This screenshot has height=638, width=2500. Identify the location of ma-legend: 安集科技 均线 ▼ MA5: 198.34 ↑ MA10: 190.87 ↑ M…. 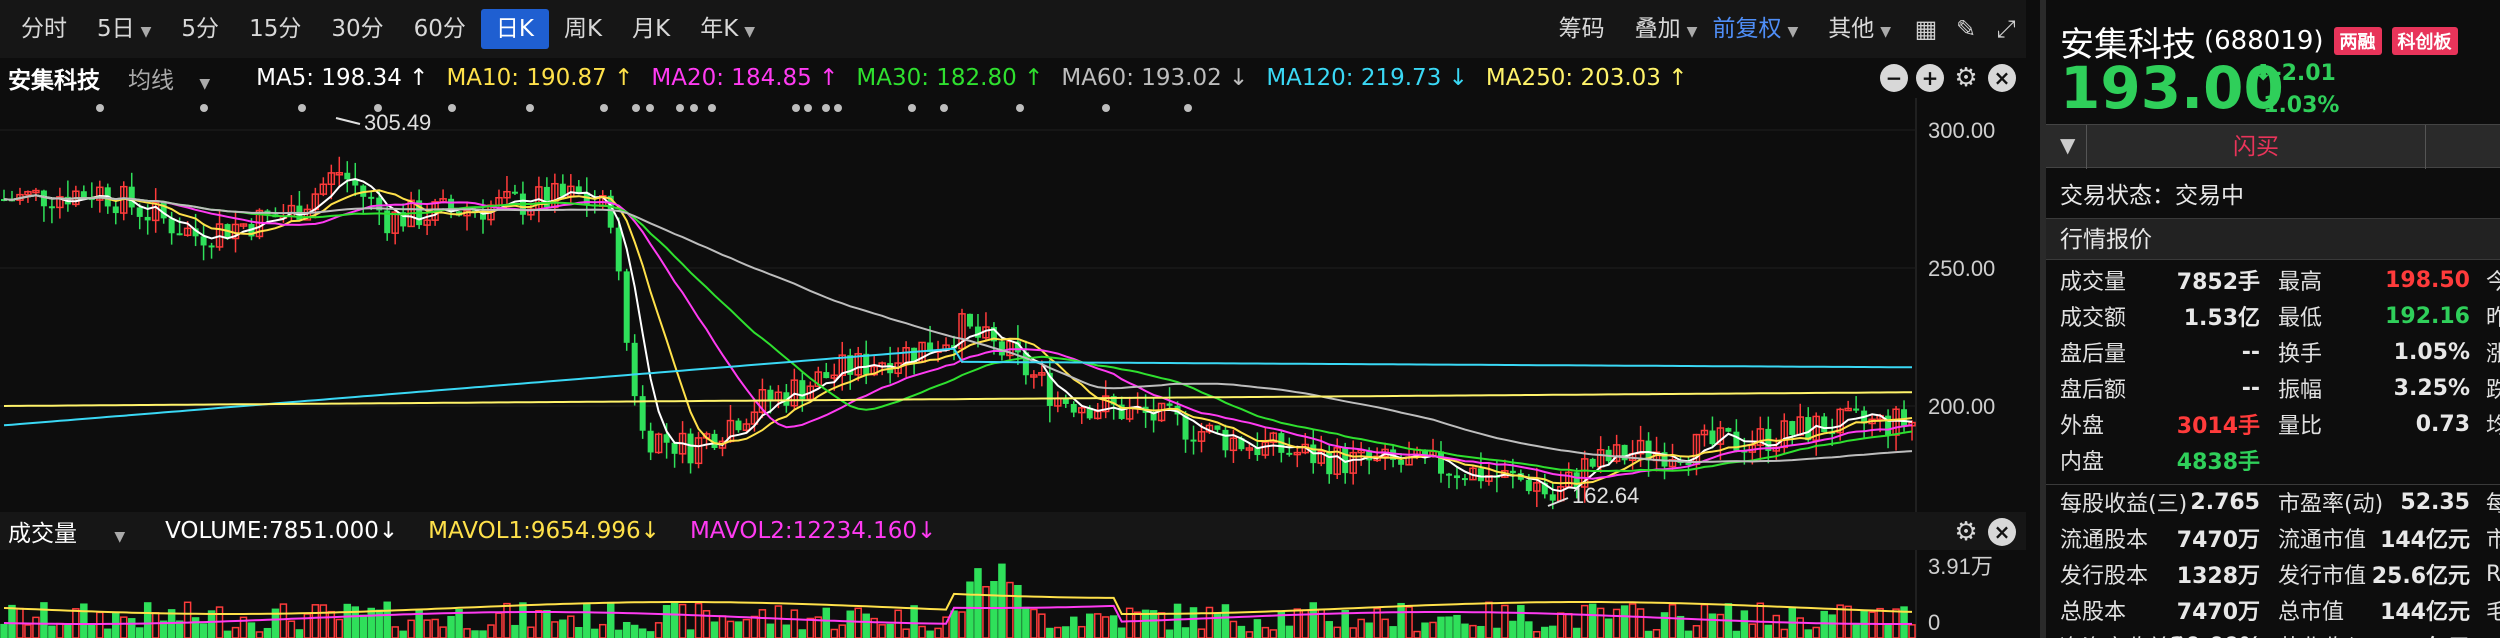
(1013, 78).